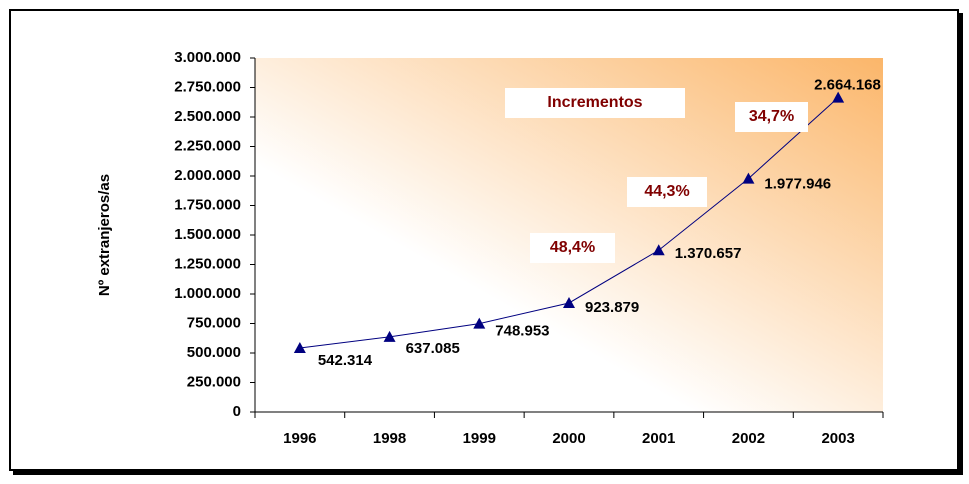  What do you see at coordinates (658, 438) in the screenshot?
I see `x-tick-label: 2001` at bounding box center [658, 438].